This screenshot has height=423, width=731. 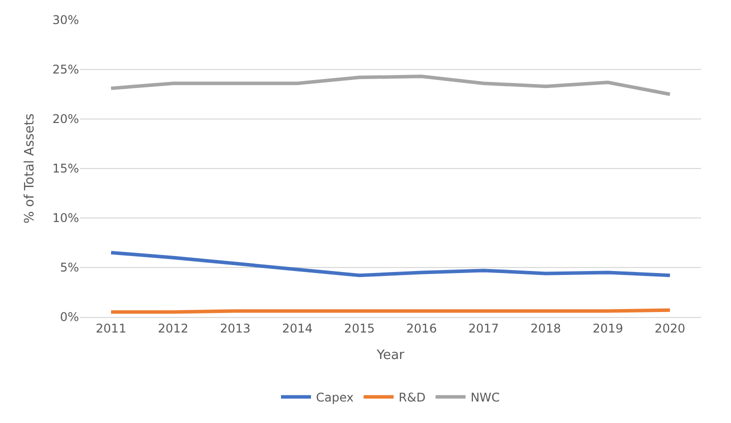 What do you see at coordinates (483, 328) in the screenshot?
I see `x-tick-label: 2017` at bounding box center [483, 328].